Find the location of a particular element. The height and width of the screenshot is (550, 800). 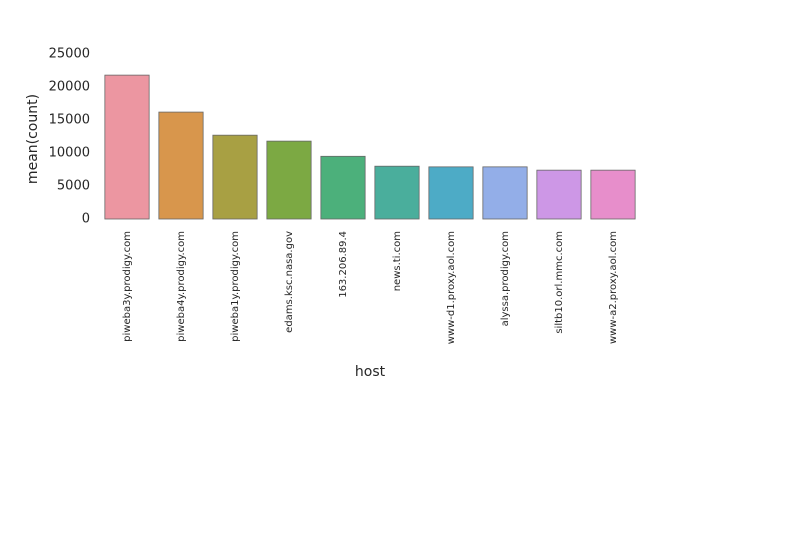

x-tick-label: edams.ksc.nasa.gov is located at coordinates (289, 282).